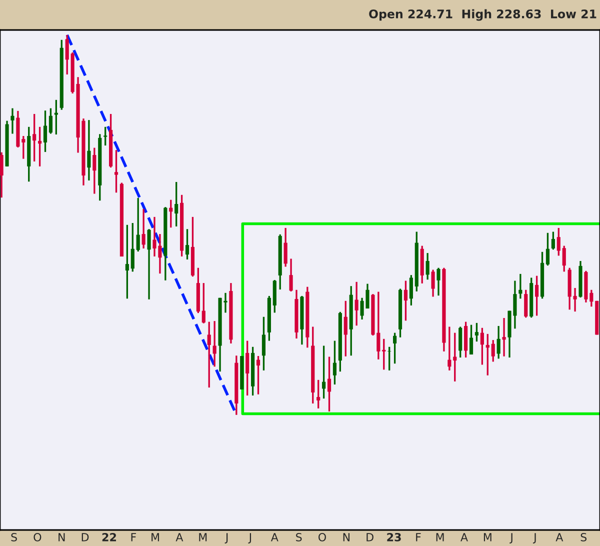 The image size is (600, 546). What do you see at coordinates (109, 537) in the screenshot?
I see `x-tick-label: 22` at bounding box center [109, 537].